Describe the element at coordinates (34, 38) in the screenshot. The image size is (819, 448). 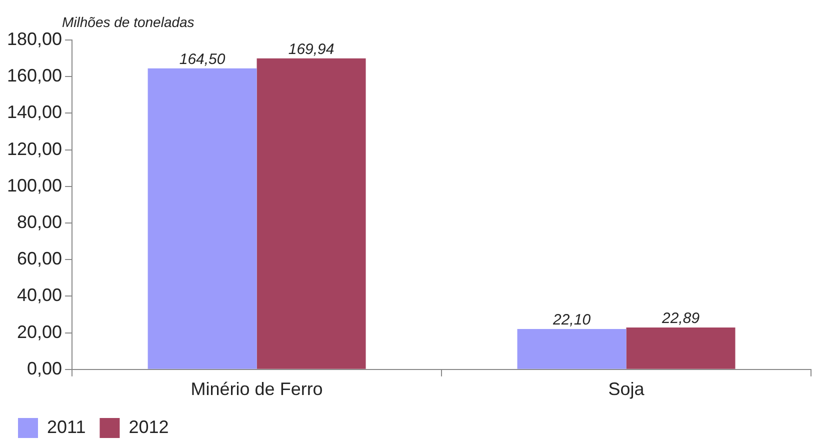
I see `y-tick-label: 180,00` at that location.